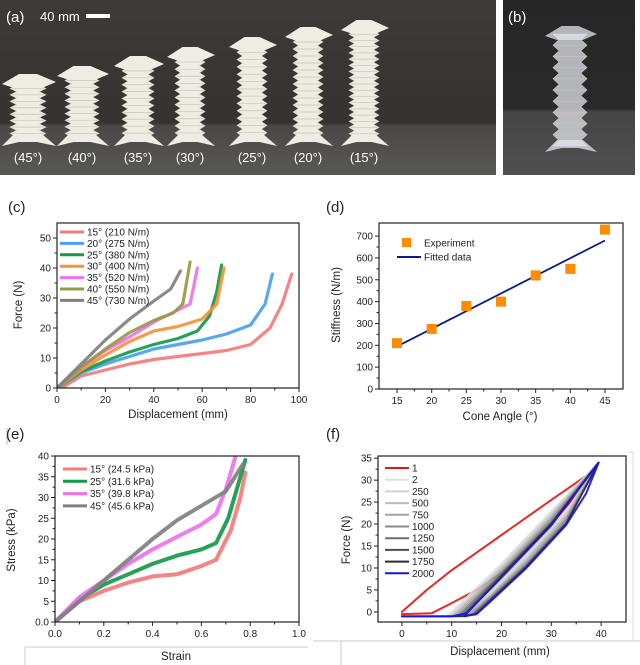 The width and height of the screenshot is (640, 665). What do you see at coordinates (423, 550) in the screenshot?
I see `legend-label: 1500` at bounding box center [423, 550].